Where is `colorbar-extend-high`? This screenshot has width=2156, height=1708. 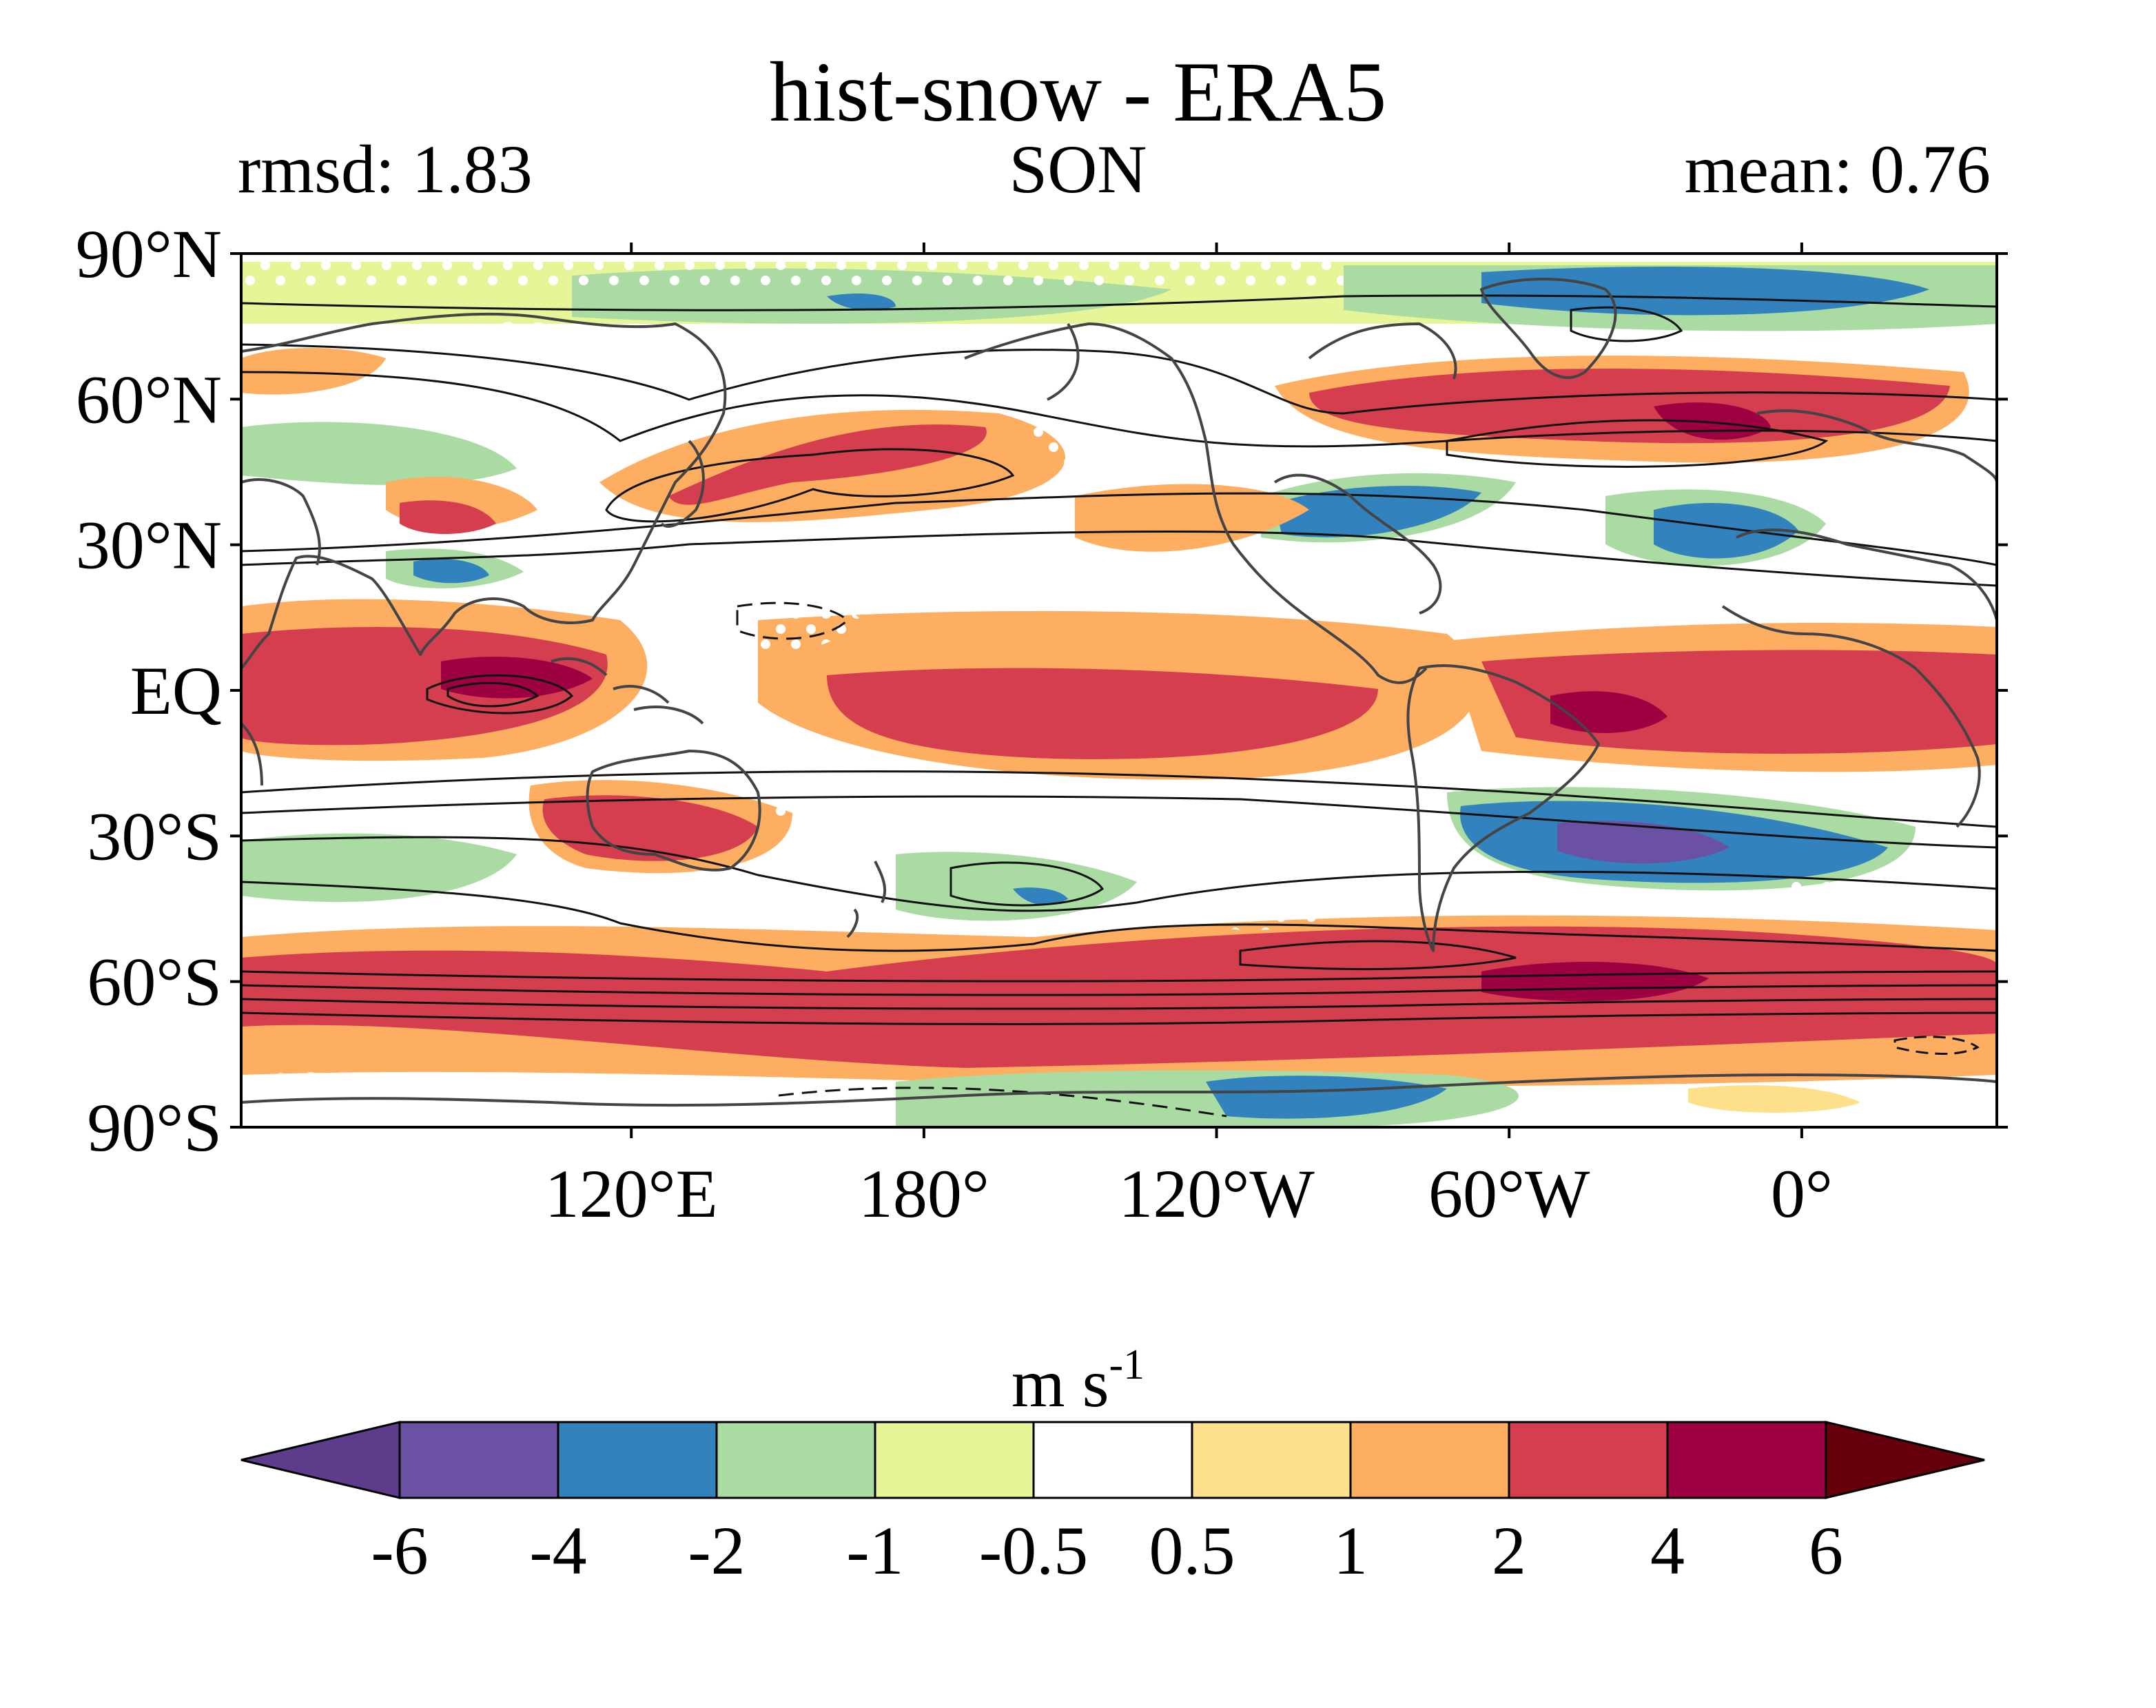
colorbar-extend-high is located at coordinates (1905, 1460).